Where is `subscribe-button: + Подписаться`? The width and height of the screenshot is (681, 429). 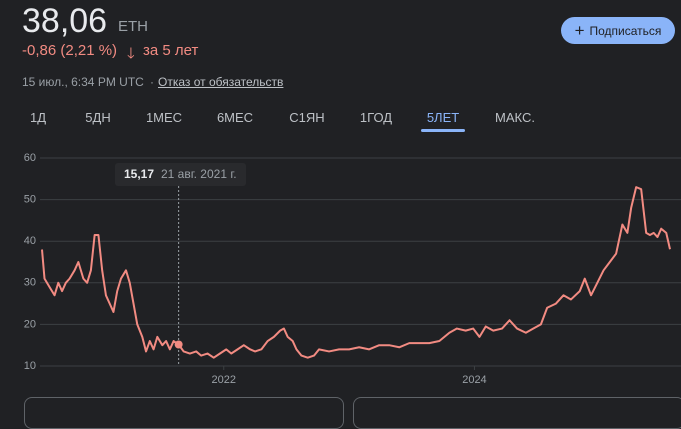
subscribe-button: + Подписаться is located at coordinates (618, 30).